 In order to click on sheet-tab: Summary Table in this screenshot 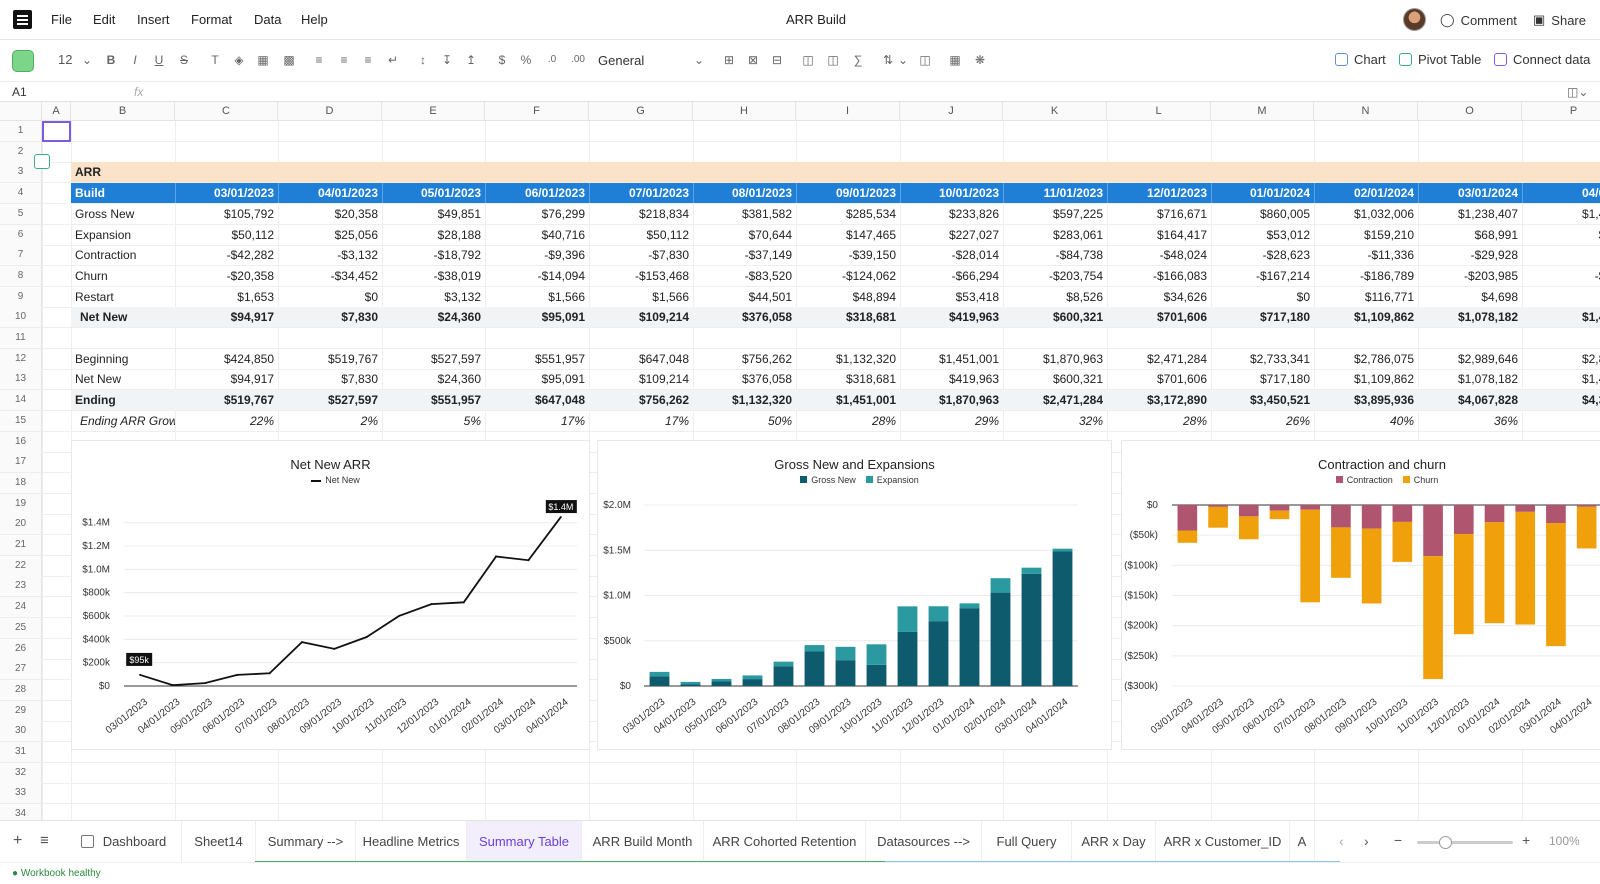, I will do `click(524, 842)`.